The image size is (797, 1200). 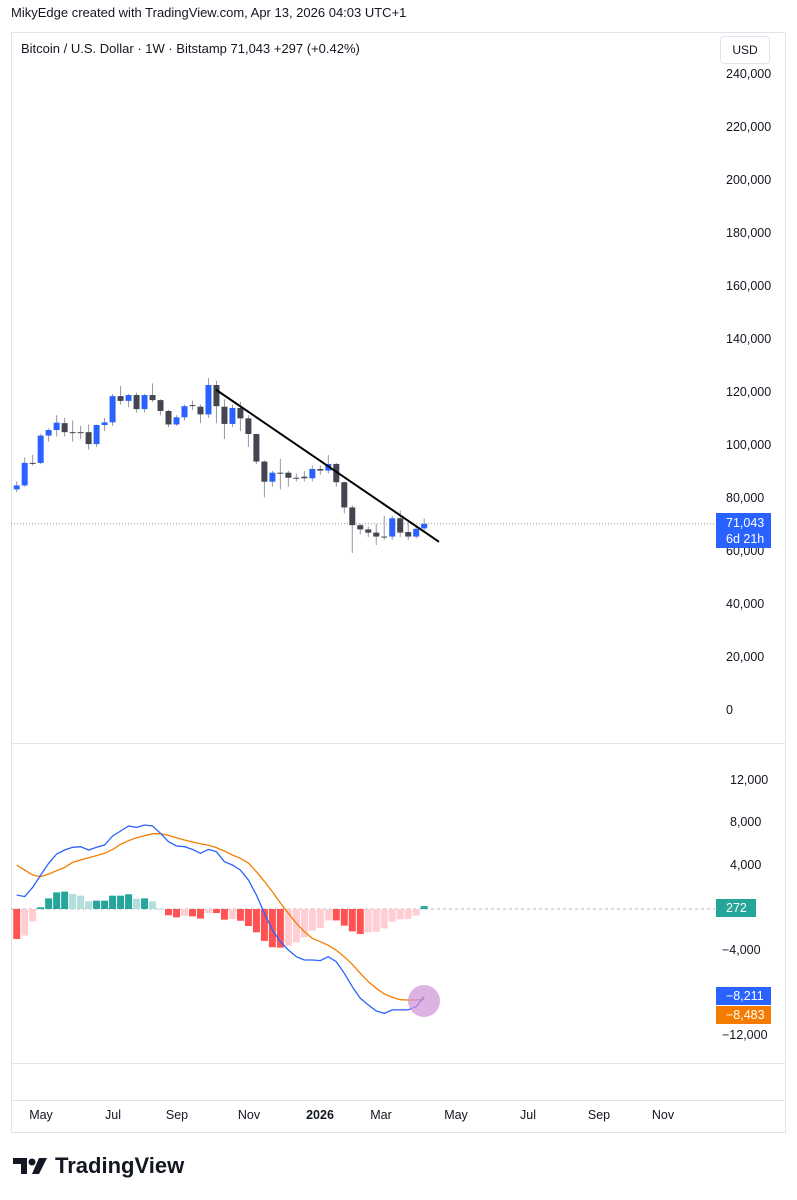 I want to click on macd-axis-label: −12,000, so click(x=745, y=1035).